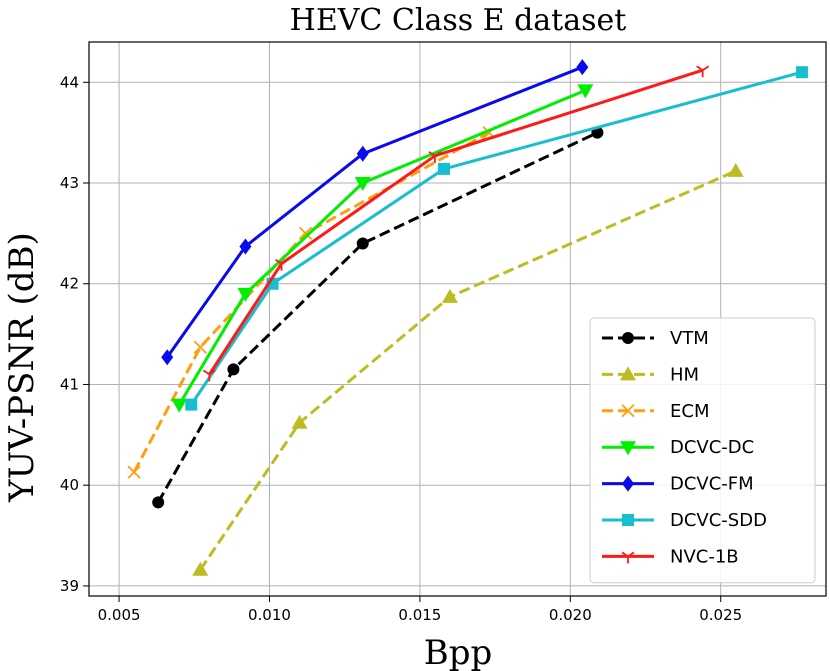  What do you see at coordinates (628, 520) in the screenshot?
I see `legend-marker-dcvc-sdd` at bounding box center [628, 520].